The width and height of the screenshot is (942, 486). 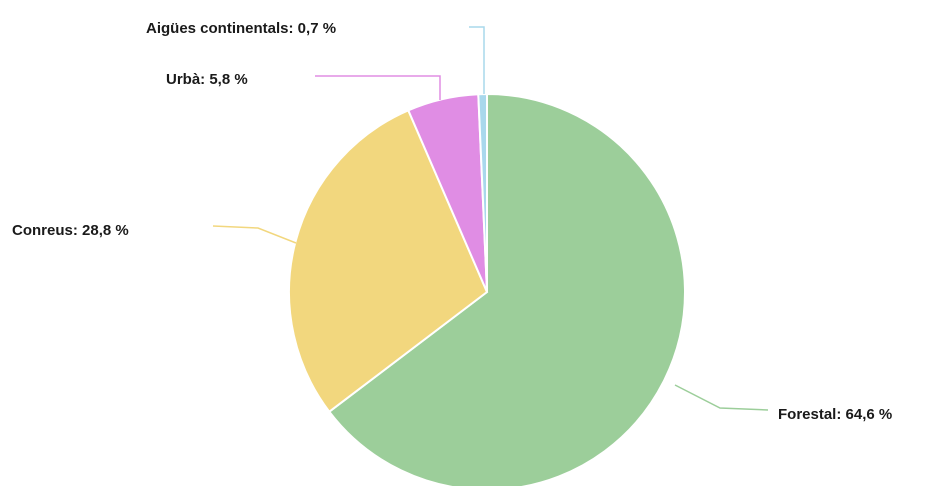 I want to click on label-aigues-continentals: Aigües continentals: 0,7 %, so click(x=241, y=28).